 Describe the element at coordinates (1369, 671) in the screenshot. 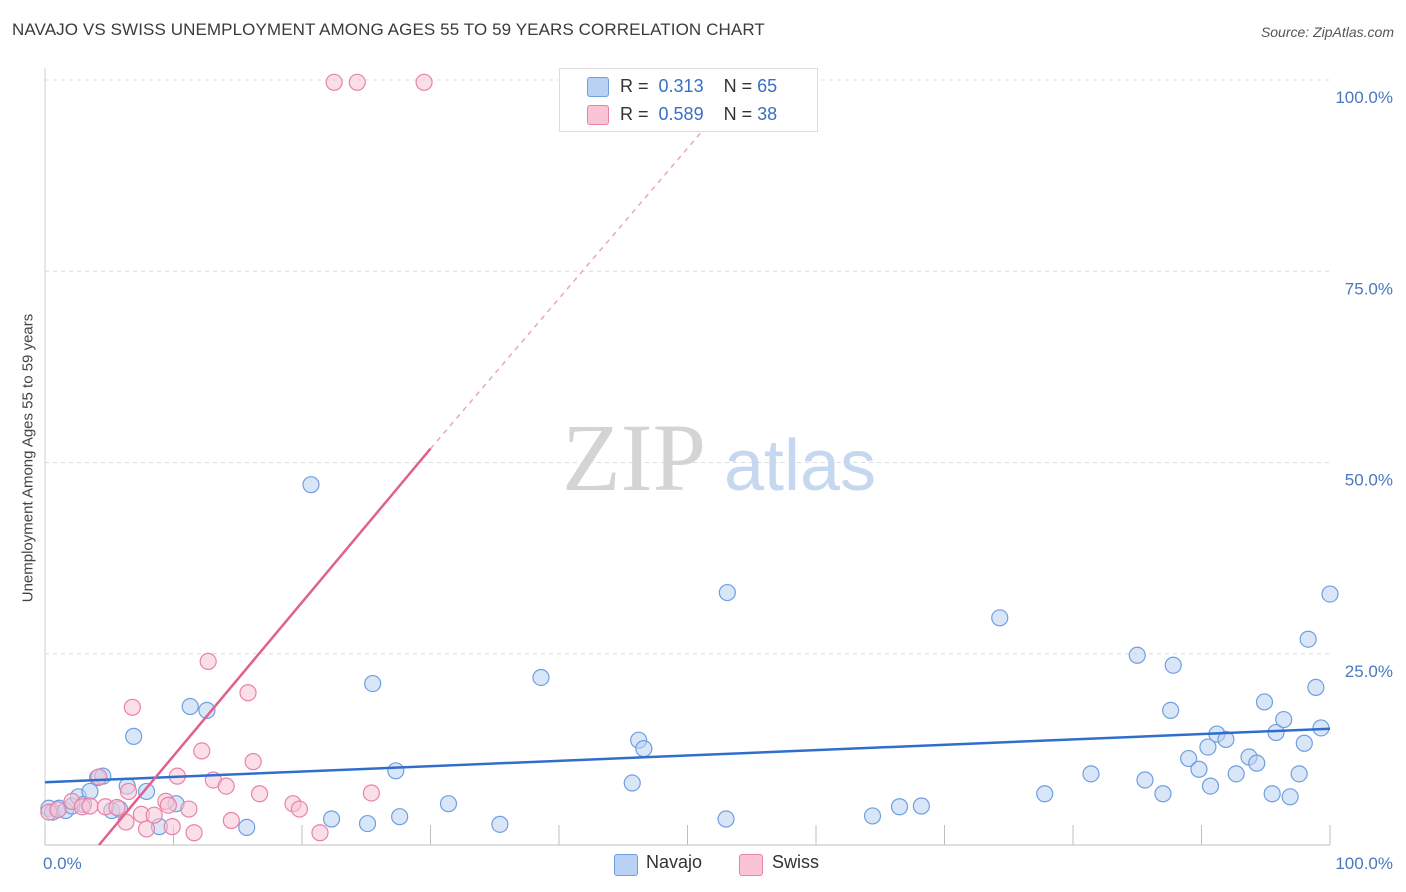

I see `y-tick-label-3: 25.0%` at that location.